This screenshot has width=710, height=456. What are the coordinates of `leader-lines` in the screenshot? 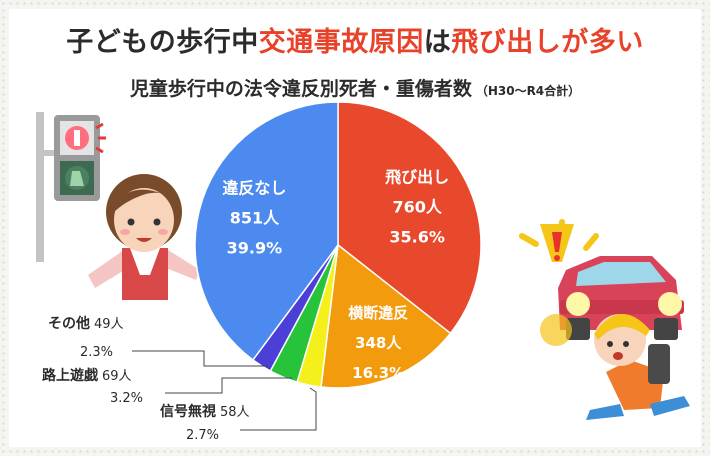 It's located at (224, 390).